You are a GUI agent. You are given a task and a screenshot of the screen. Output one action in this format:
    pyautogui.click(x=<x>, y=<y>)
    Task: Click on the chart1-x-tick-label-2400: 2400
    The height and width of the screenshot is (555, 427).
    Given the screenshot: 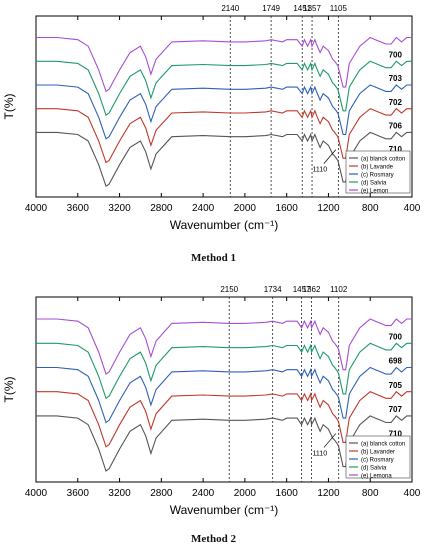 What is the action you would take?
    pyautogui.click(x=203, y=208)
    